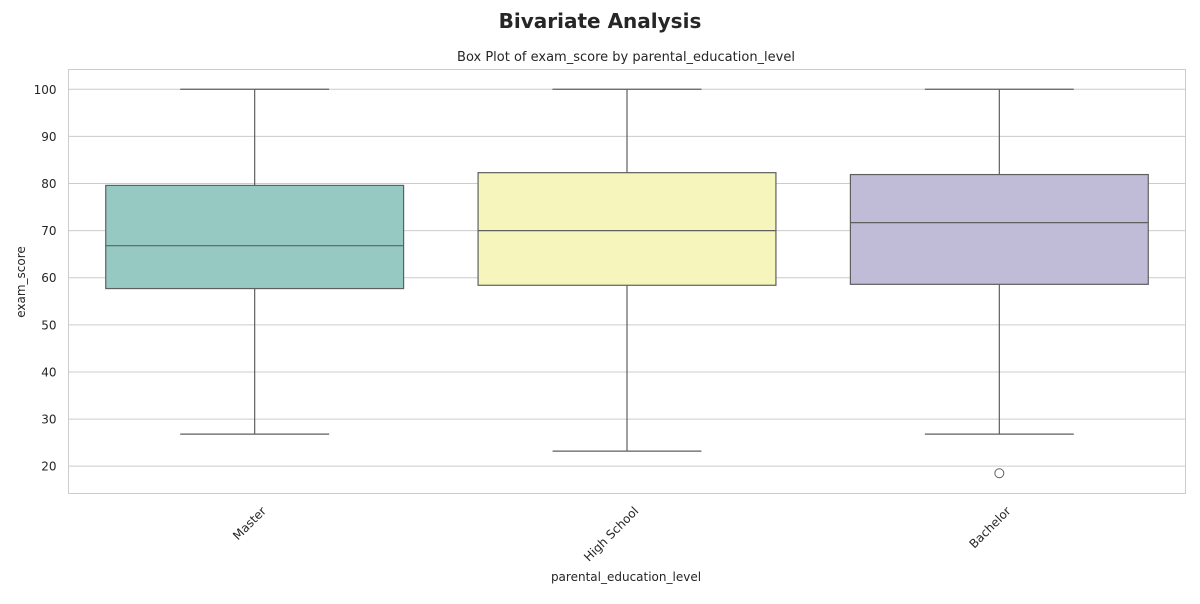 The image size is (1200, 604). I want to click on y-tick-label-100: 100, so click(45, 90).